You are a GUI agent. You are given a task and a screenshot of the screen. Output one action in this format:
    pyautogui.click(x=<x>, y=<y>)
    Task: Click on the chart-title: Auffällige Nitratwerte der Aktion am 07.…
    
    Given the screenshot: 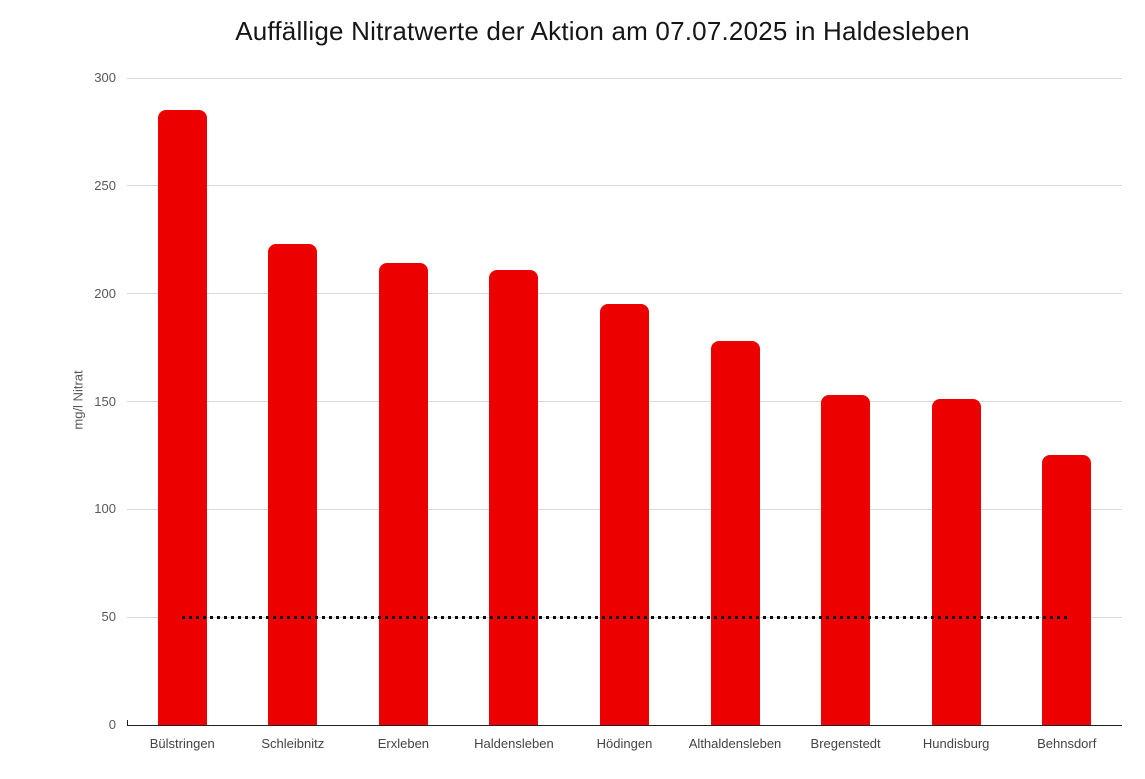 What is the action you would take?
    pyautogui.click(x=602, y=31)
    